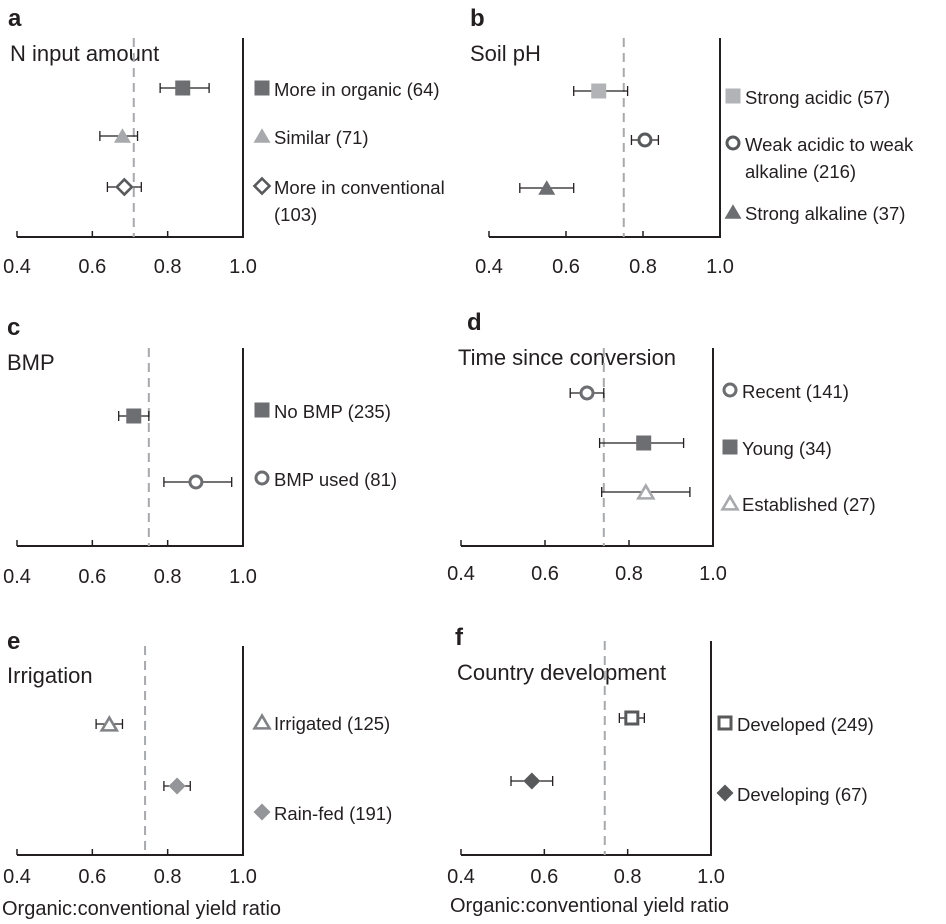 This screenshot has height=924, width=946. I want to click on legend-label: Strong alkaline (37), so click(825, 213).